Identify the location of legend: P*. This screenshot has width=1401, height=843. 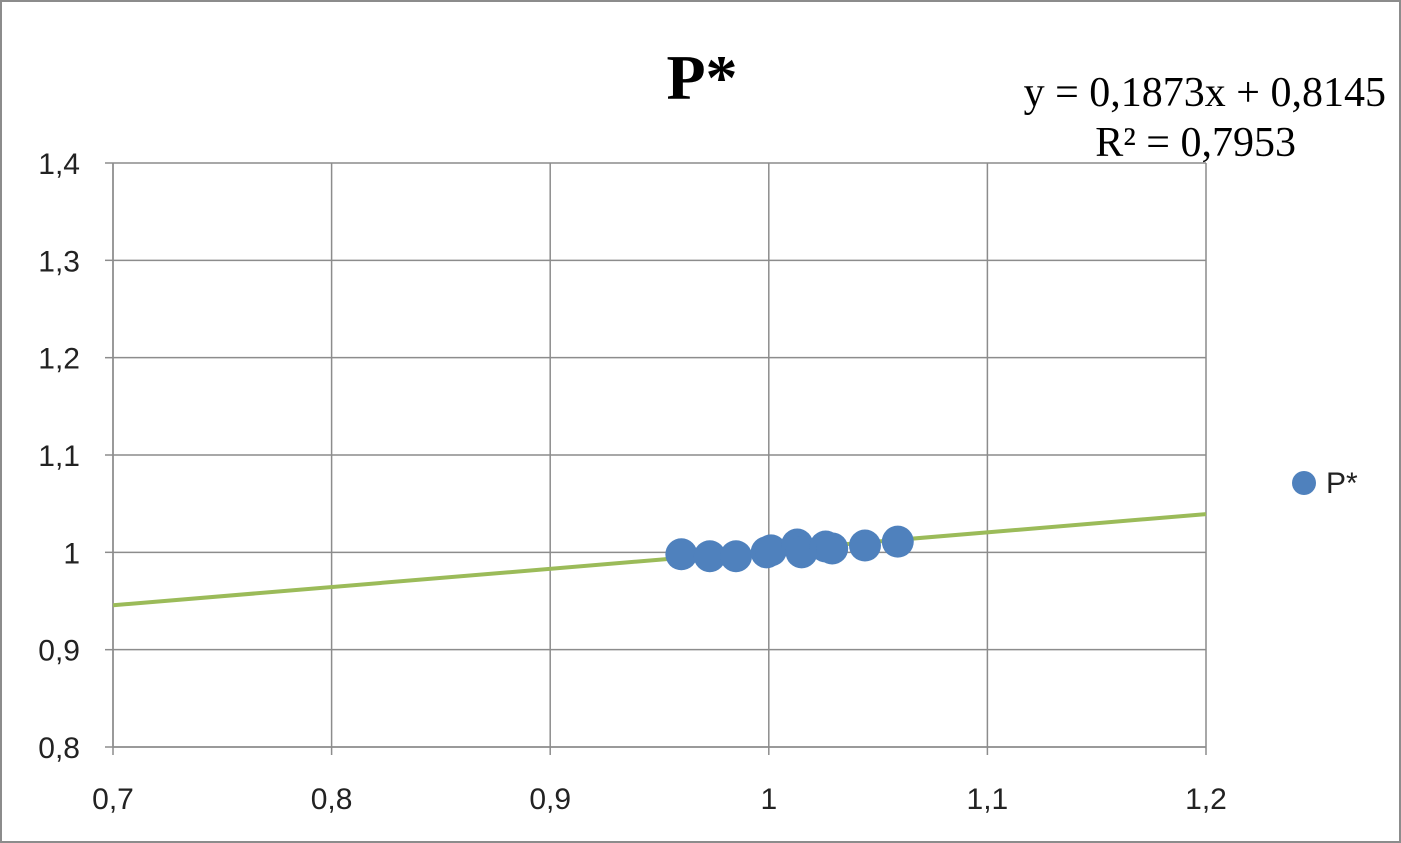
(1325, 483).